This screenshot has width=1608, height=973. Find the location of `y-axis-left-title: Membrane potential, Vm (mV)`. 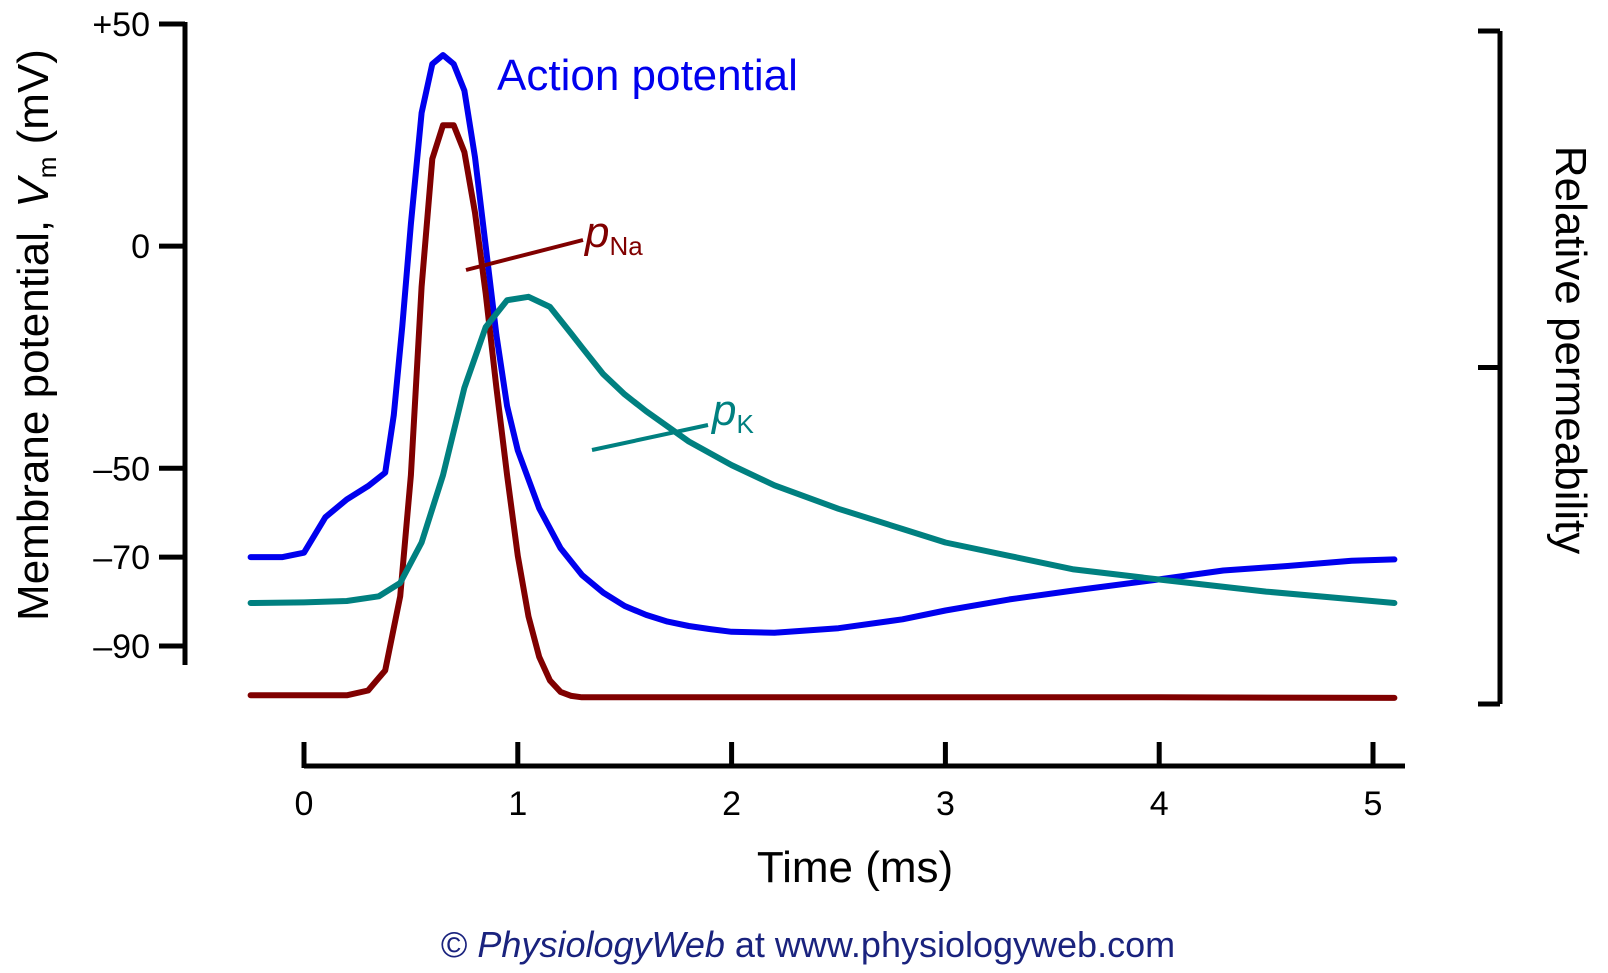

y-axis-left-title: Membrane potential, Vm (mV) is located at coordinates (35, 335).